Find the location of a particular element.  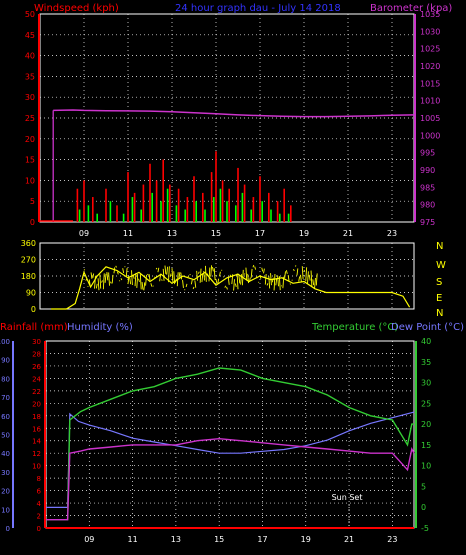

rain-tick-label: 12 is located at coordinates (36, 454).